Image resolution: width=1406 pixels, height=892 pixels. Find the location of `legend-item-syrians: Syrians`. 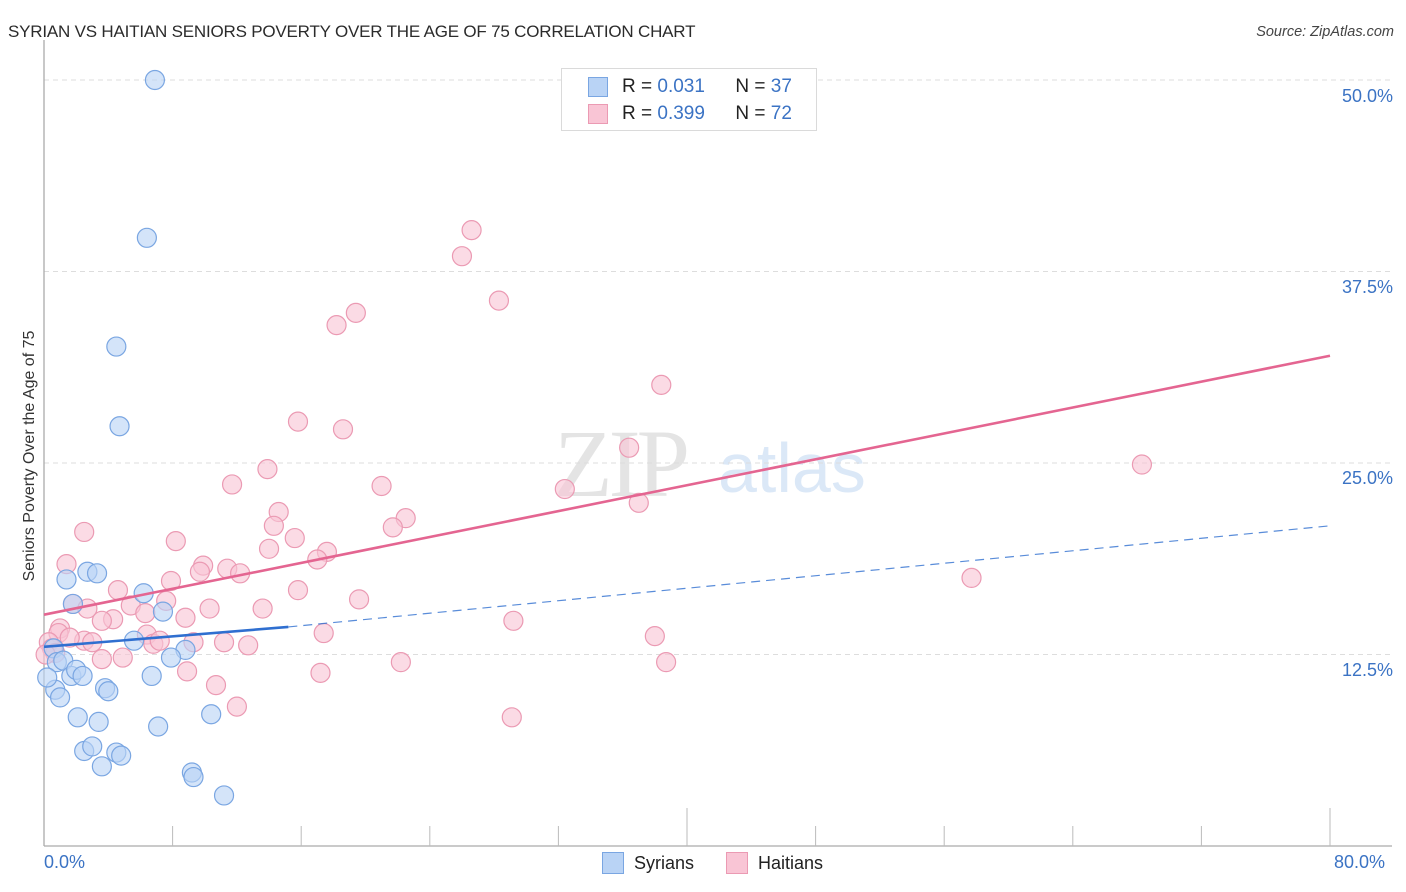

legend-item-syrians: Syrians is located at coordinates (648, 863).